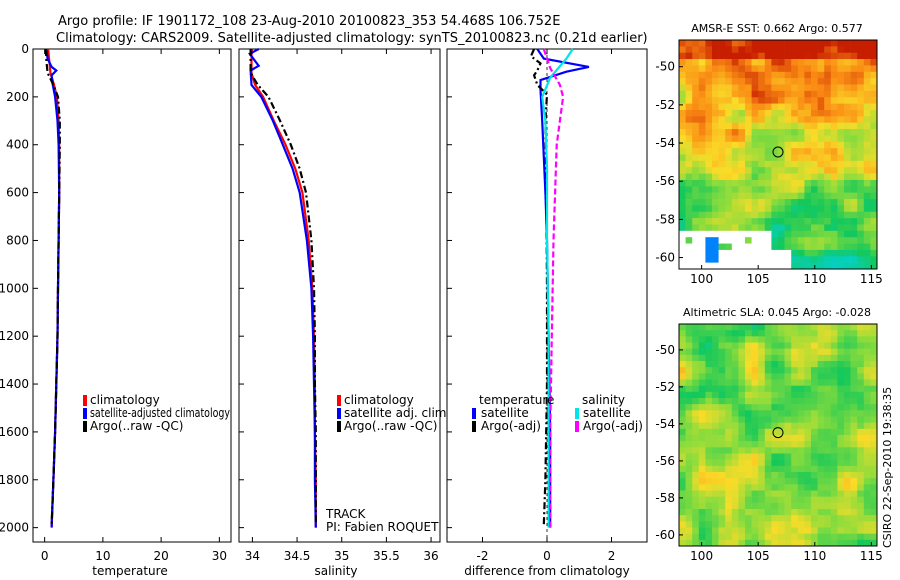 The image size is (900, 580). What do you see at coordinates (85, 426) in the screenshot?
I see `legend-swatch-argo` at bounding box center [85, 426].